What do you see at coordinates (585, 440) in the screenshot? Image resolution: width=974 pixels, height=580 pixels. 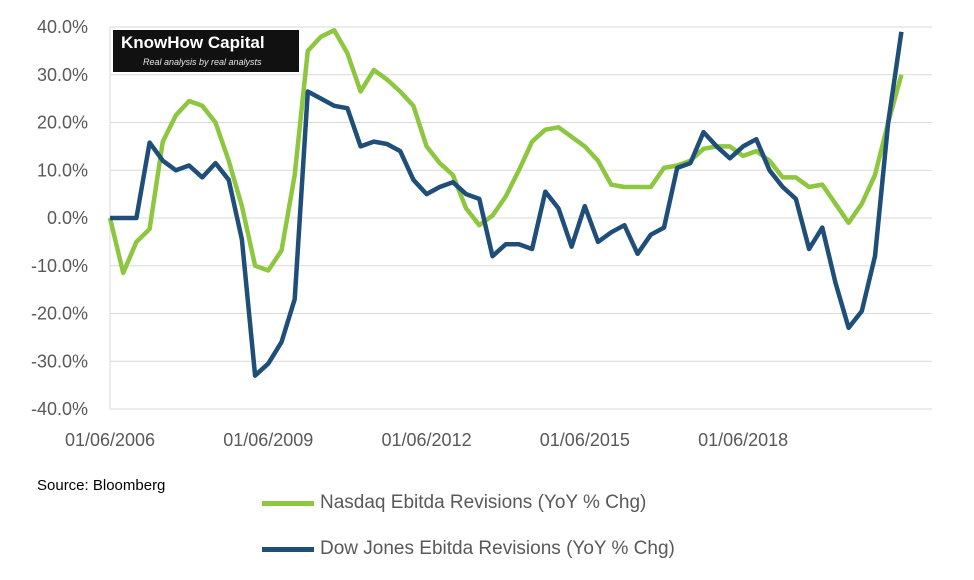 I see `x-tick-label: 01/06/2015` at bounding box center [585, 440].